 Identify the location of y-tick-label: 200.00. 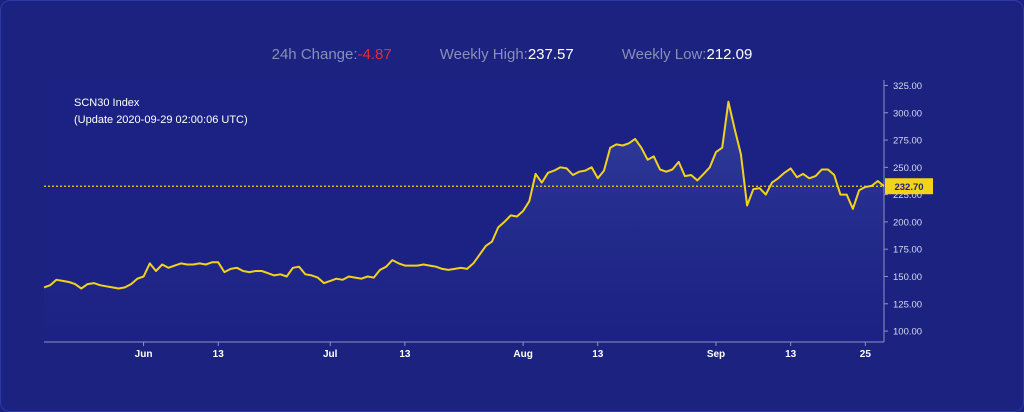
(907, 222).